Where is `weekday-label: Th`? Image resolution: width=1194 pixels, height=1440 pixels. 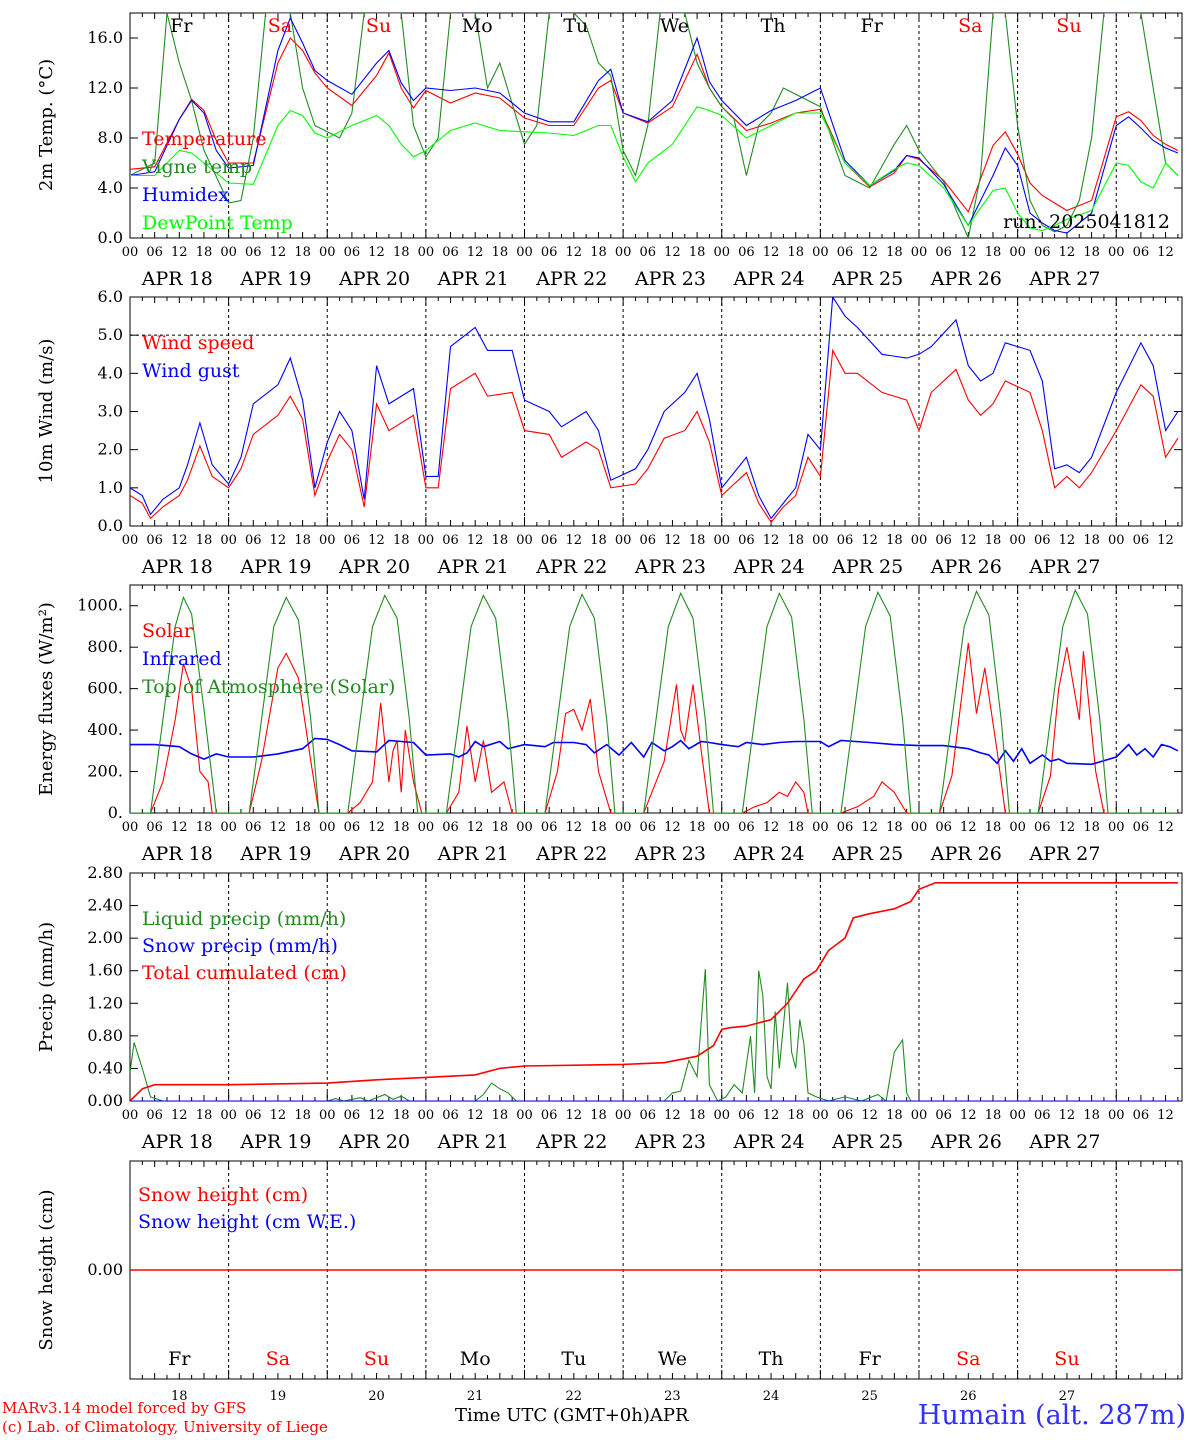 weekday-label: Th is located at coordinates (773, 26).